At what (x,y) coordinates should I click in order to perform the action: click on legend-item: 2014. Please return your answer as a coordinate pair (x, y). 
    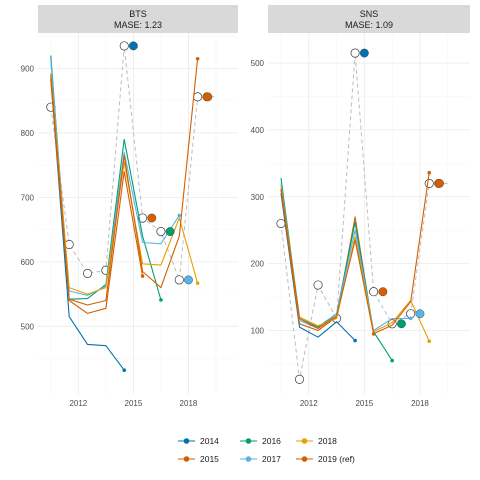
    Looking at the image, I should click on (198, 441).